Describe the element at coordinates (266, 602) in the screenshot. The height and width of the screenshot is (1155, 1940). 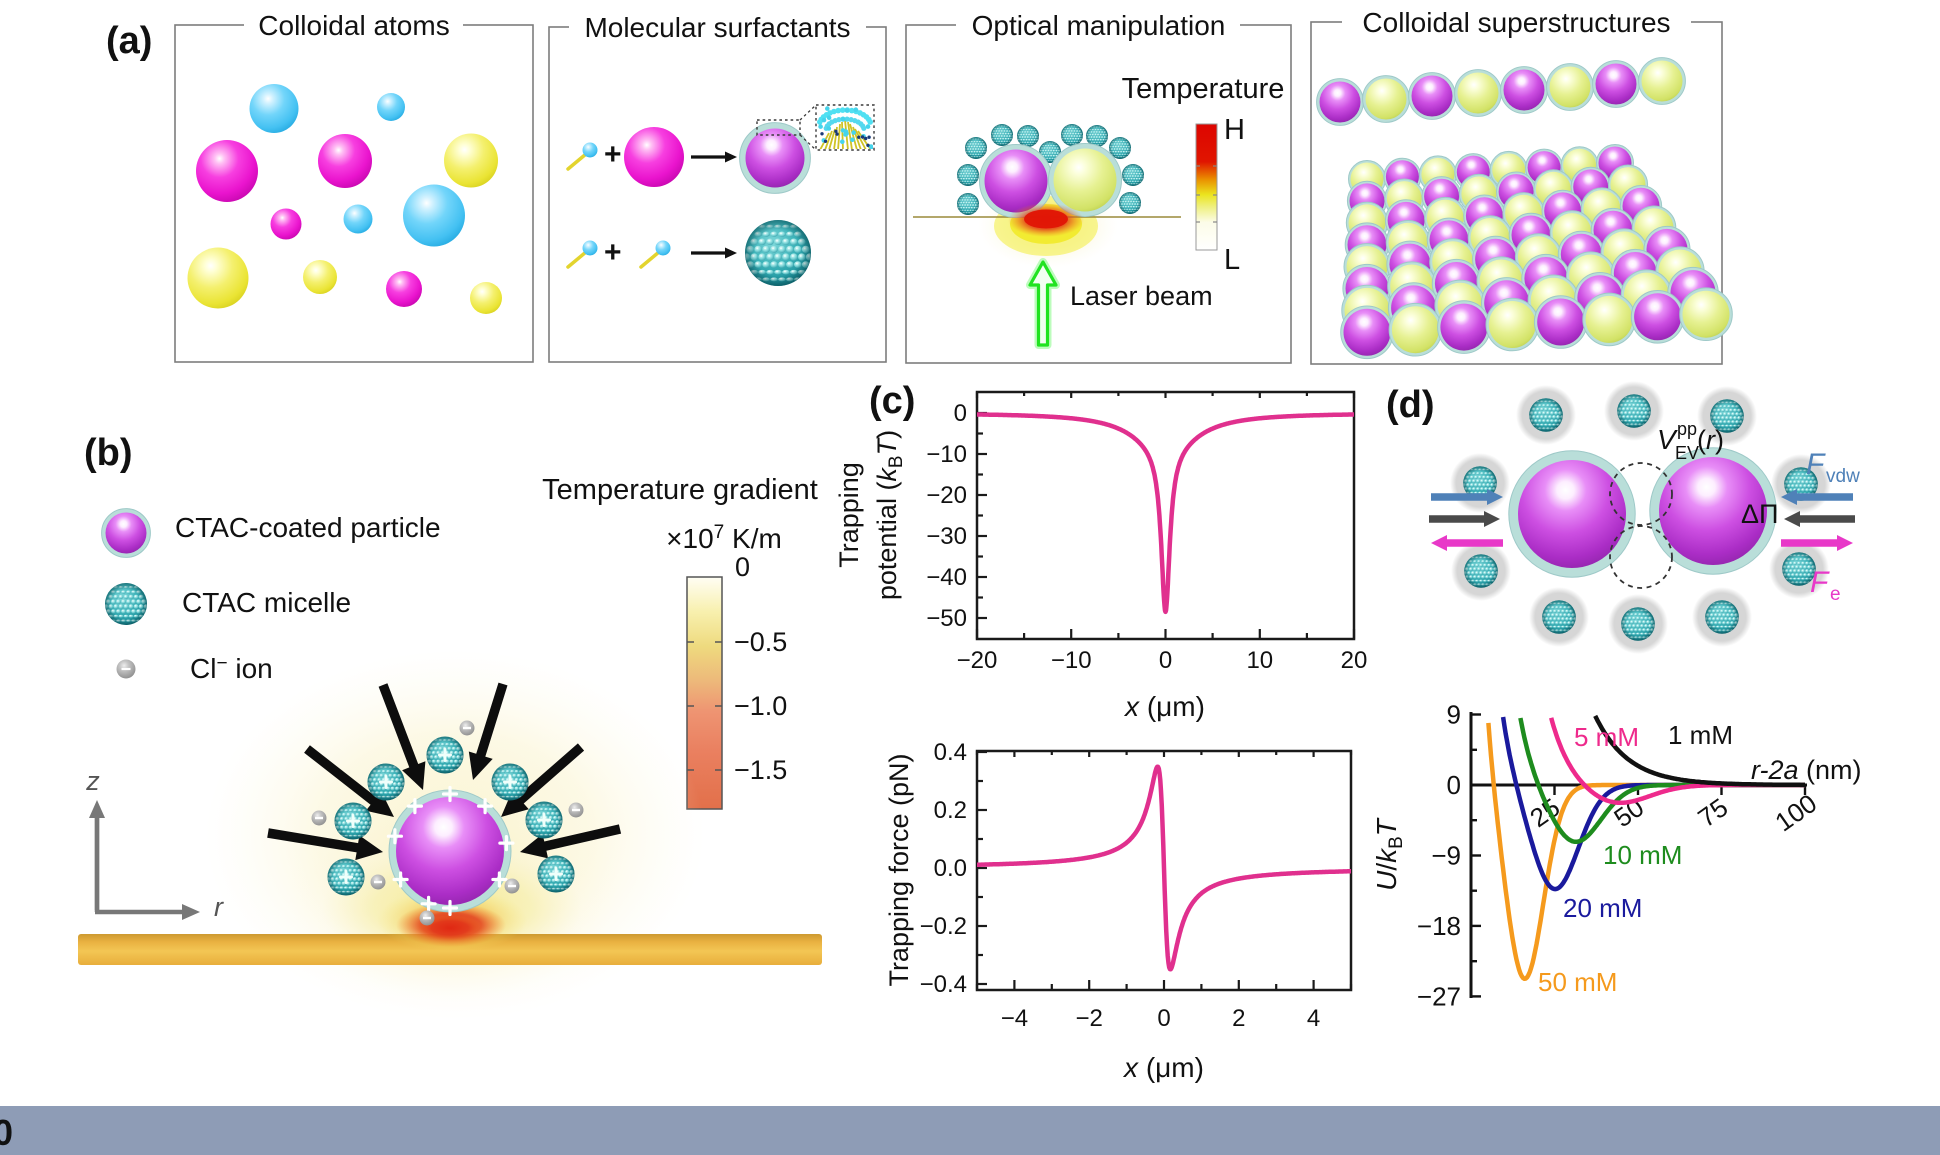
I see `svg-text: CTAC micelle` at that location.